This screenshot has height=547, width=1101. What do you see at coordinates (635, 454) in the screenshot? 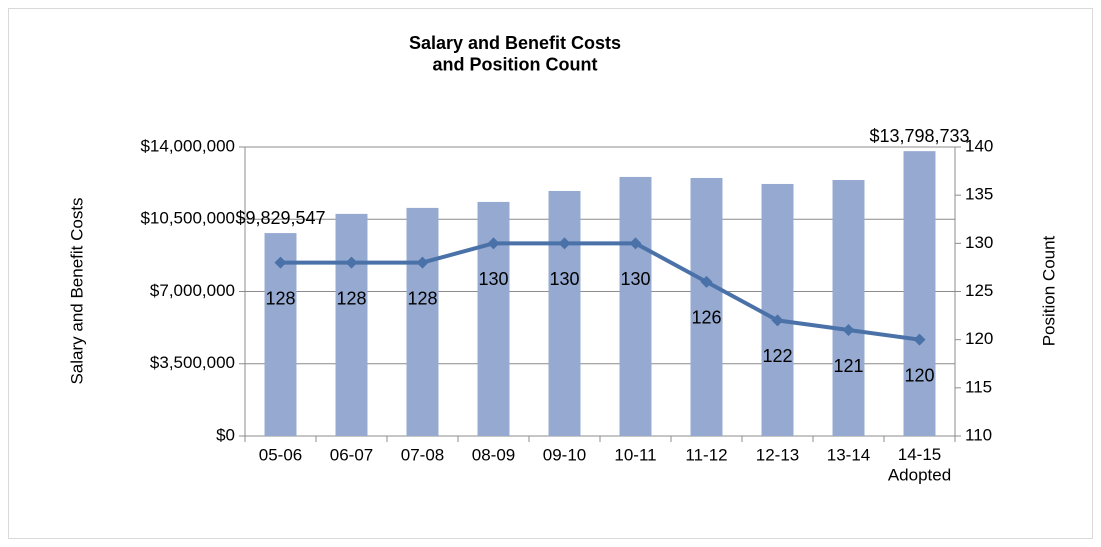
I see `x-tick-label: 10-11` at bounding box center [635, 454].